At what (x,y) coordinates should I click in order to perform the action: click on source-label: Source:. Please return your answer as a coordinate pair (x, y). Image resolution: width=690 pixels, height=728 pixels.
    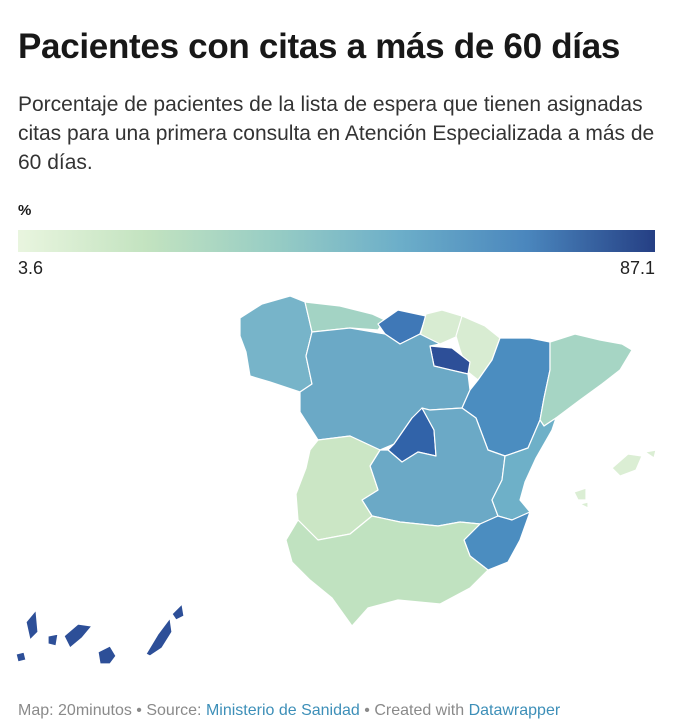
    Looking at the image, I should click on (176, 710).